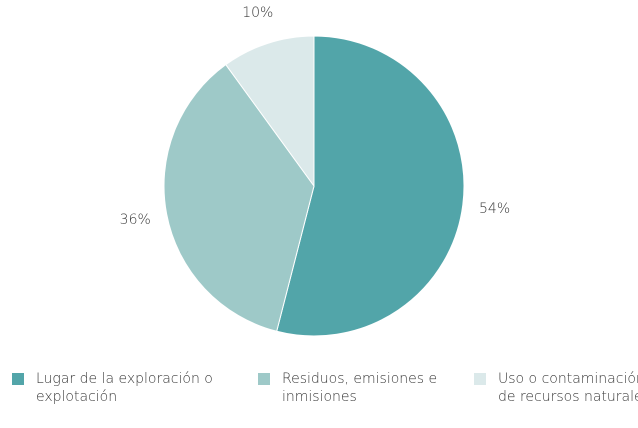  What do you see at coordinates (494, 209) in the screenshot?
I see `data-label: 54%` at bounding box center [494, 209].